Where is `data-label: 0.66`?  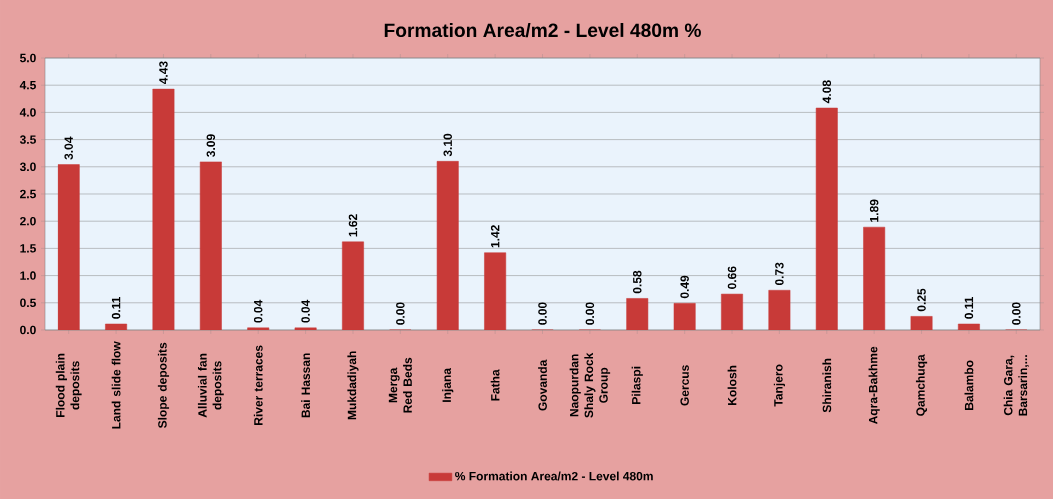 data-label: 0.66 is located at coordinates (732, 277).